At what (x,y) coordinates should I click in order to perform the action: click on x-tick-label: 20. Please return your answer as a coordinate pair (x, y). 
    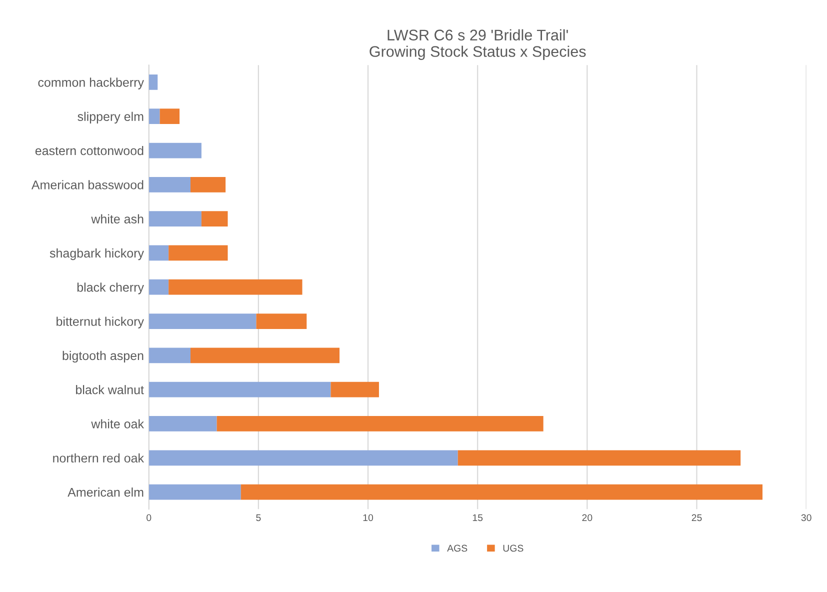
    Looking at the image, I should click on (587, 518).